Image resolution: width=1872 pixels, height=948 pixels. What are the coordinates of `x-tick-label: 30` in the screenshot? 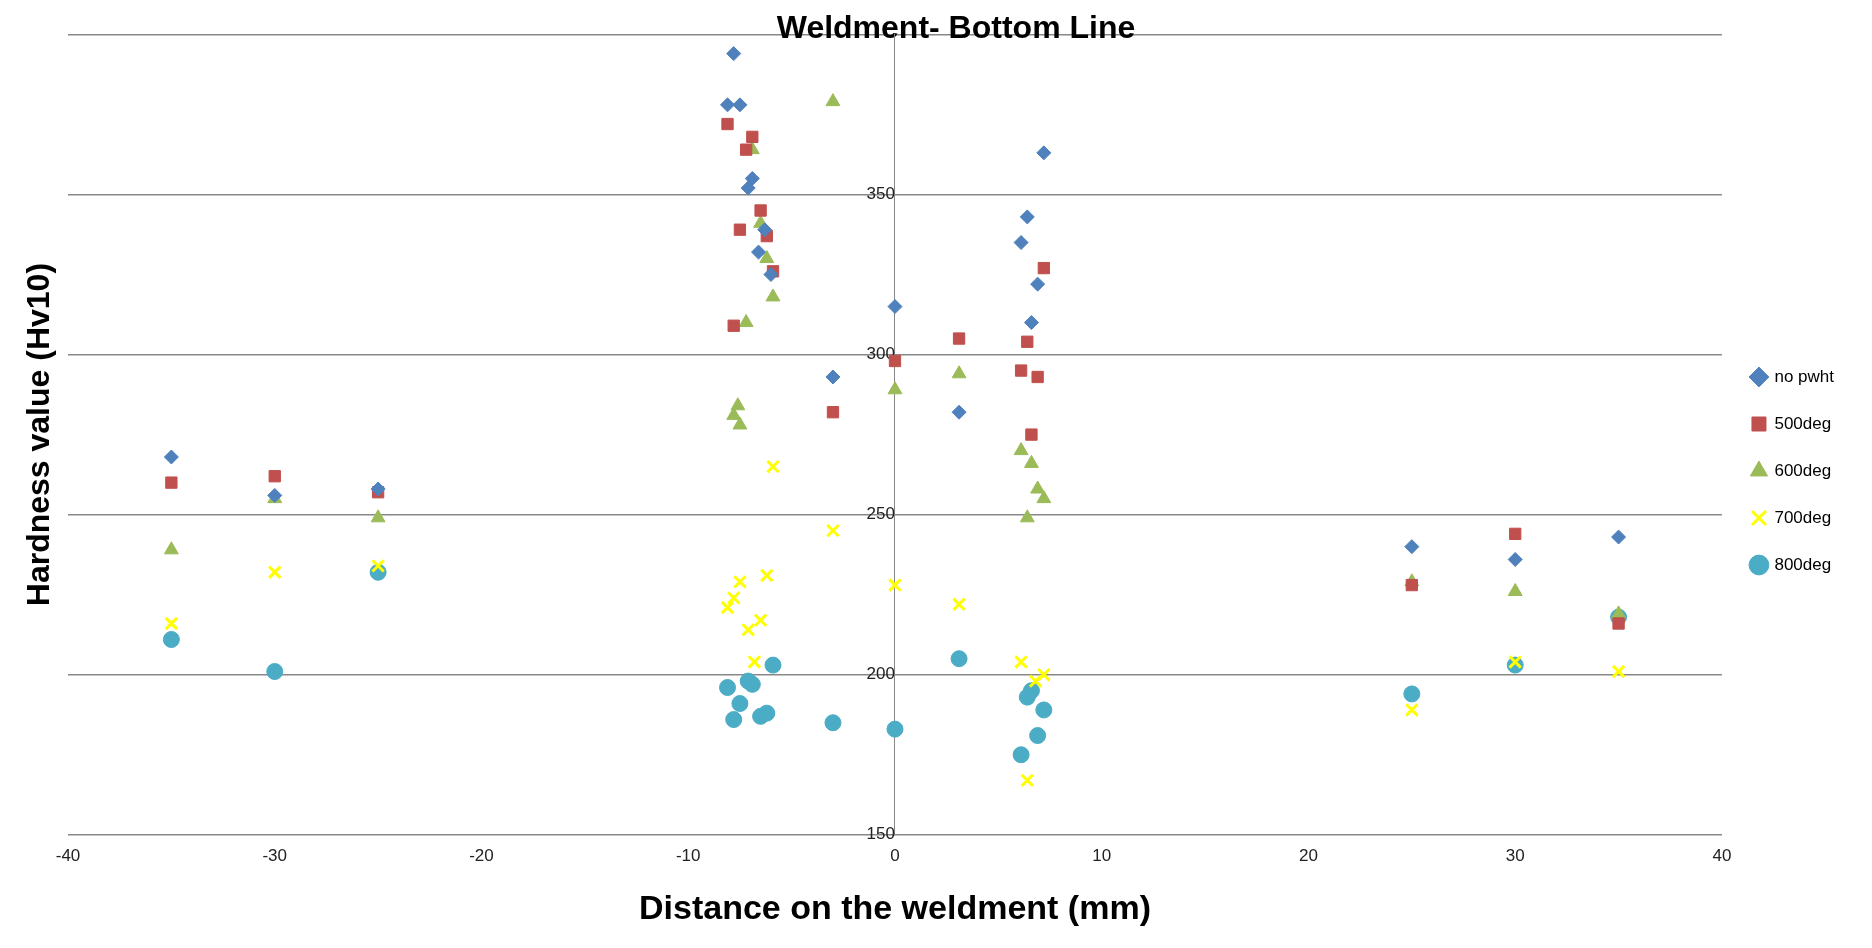 It's located at (1515, 855).